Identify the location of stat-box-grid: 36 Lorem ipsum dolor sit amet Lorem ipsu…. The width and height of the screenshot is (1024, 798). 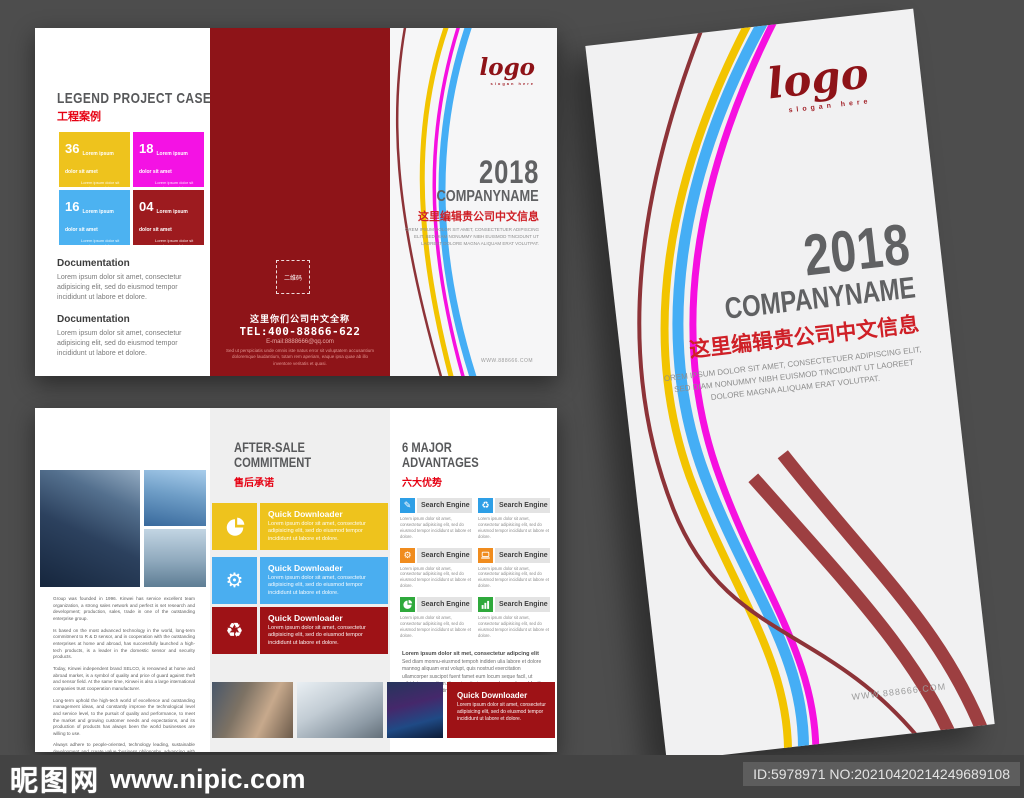
(132, 188).